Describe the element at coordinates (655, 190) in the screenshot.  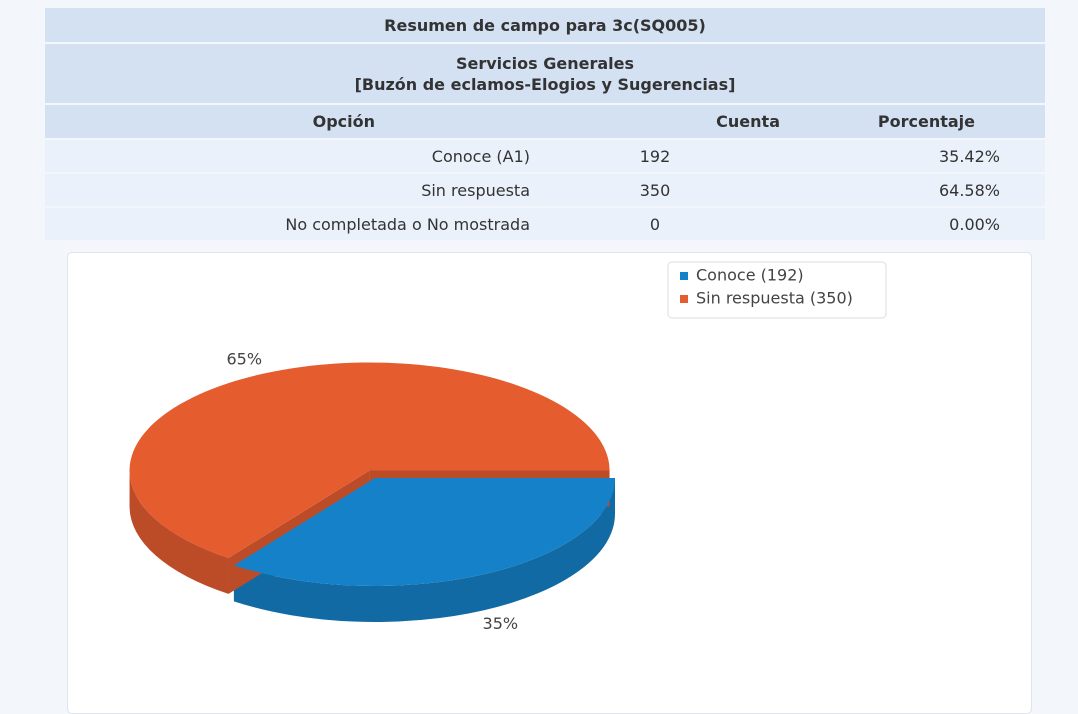
I see `cell: 350` at that location.